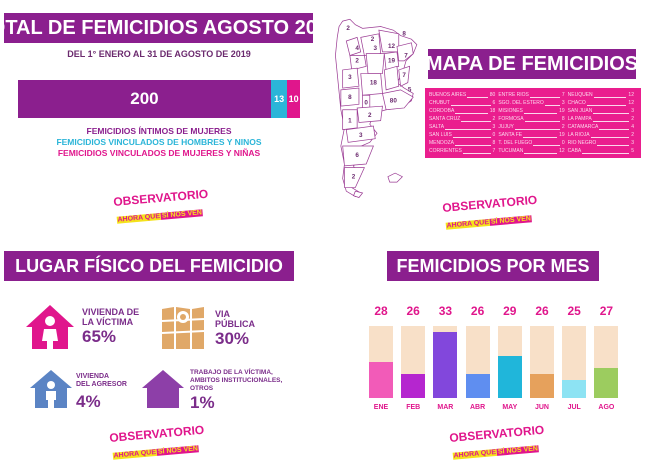  Describe the element at coordinates (445, 119) in the screenshot. I see `province-name: SANTA CRUZ` at that location.